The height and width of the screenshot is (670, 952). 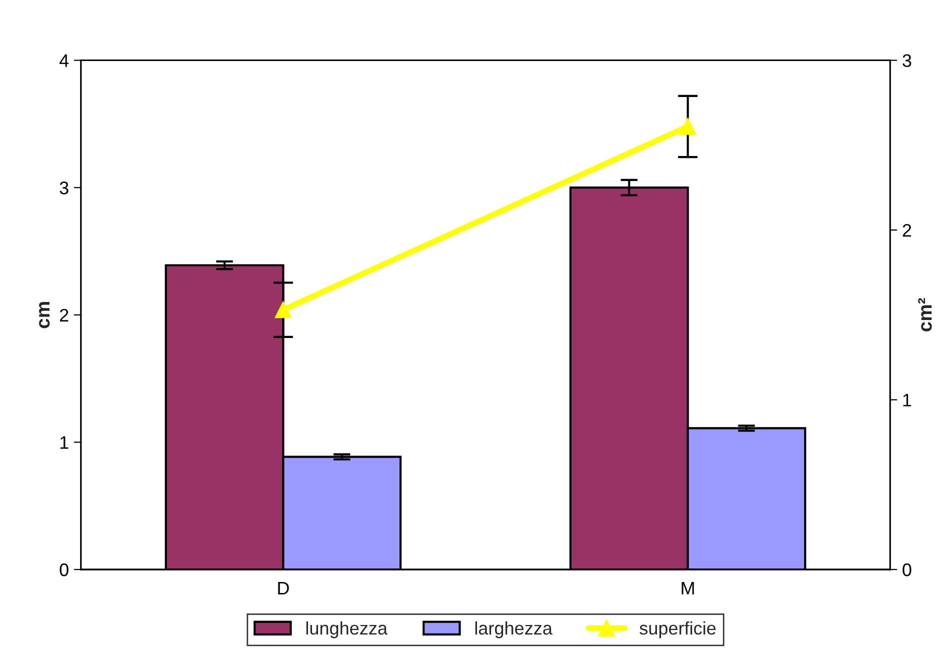 What do you see at coordinates (925, 315) in the screenshot?
I see `y2-axis-title: cm²` at bounding box center [925, 315].